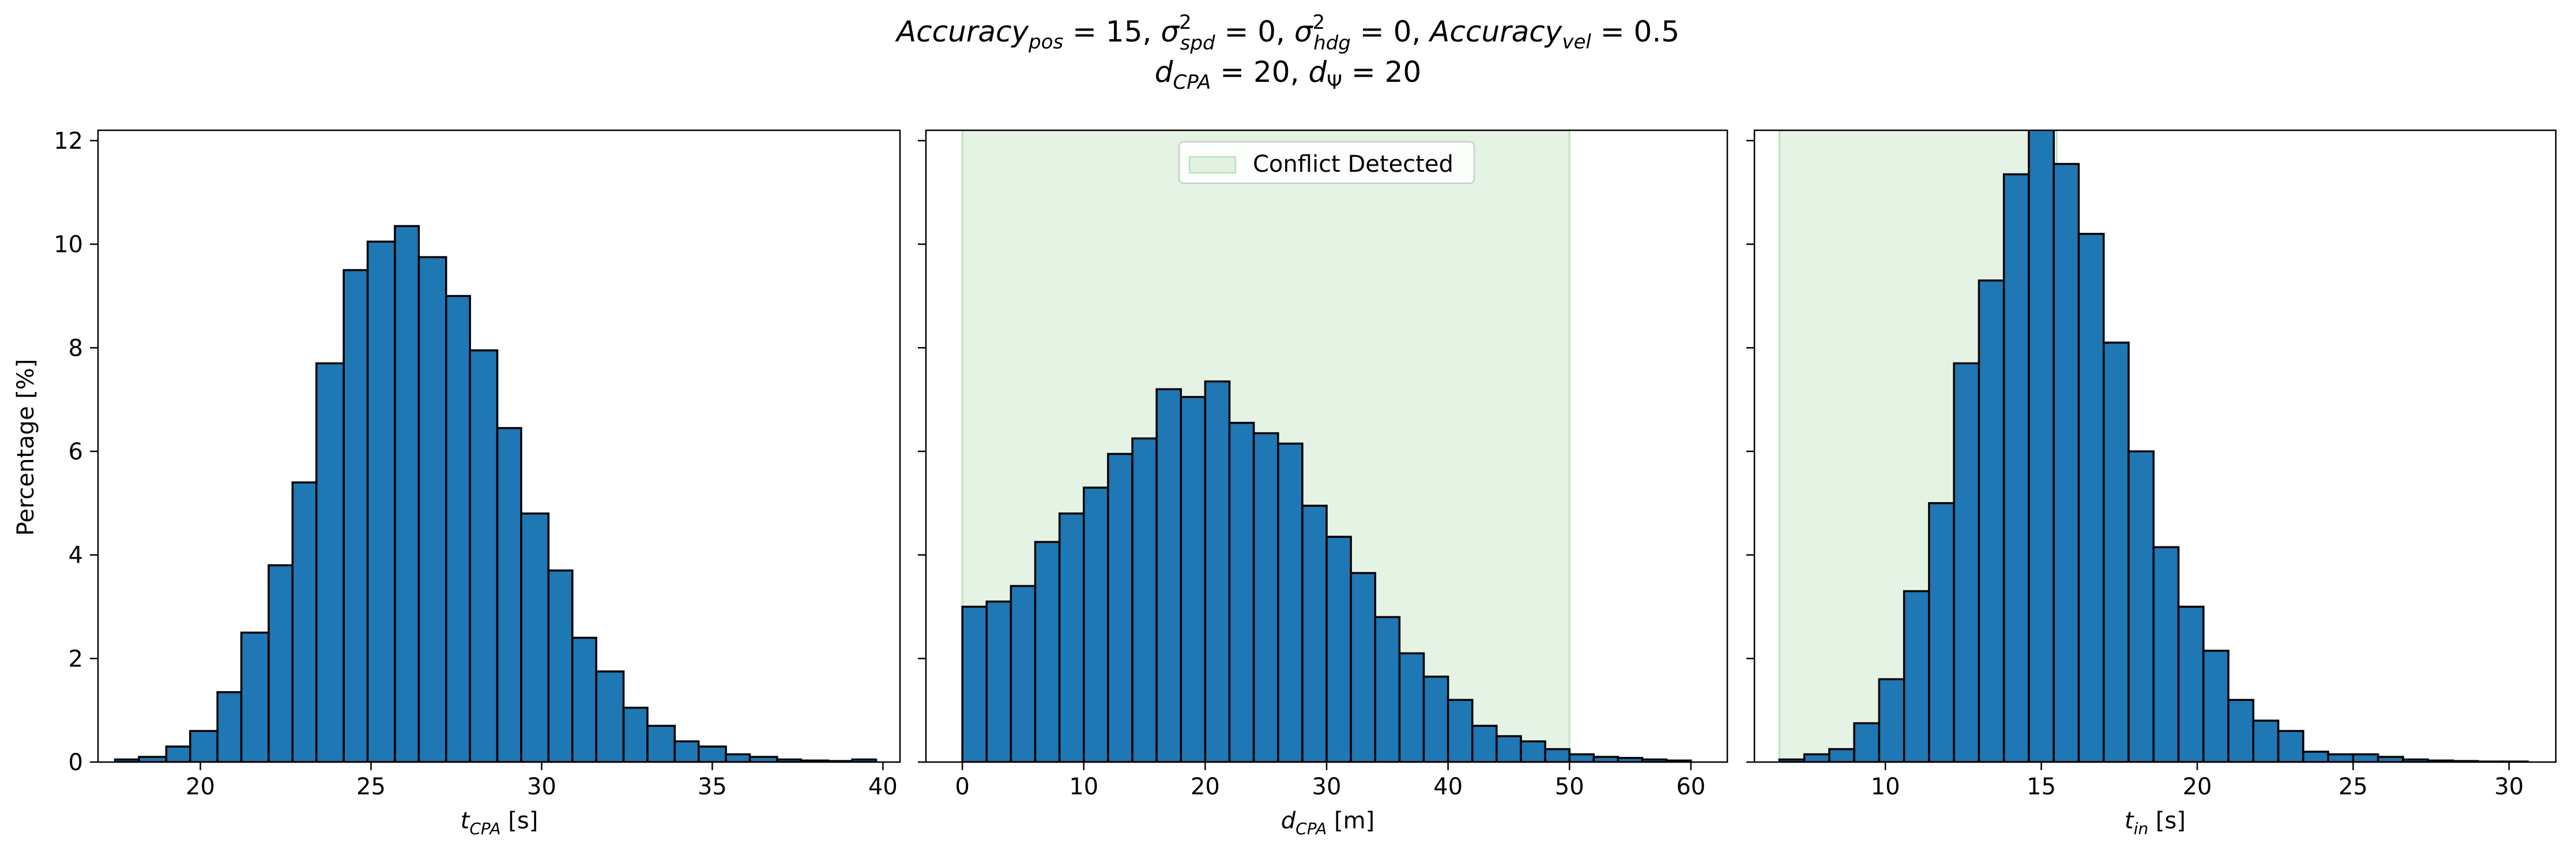  What do you see at coordinates (712, 787) in the screenshot?
I see `x-tick-label: 35` at bounding box center [712, 787].